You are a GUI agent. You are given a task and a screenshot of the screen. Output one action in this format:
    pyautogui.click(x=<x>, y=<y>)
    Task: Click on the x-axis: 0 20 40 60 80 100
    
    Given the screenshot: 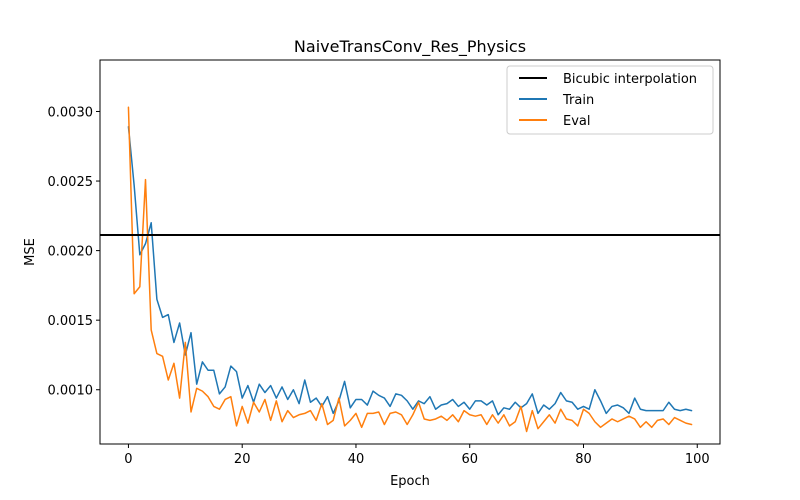 What is the action you would take?
    pyautogui.click(x=417, y=455)
    